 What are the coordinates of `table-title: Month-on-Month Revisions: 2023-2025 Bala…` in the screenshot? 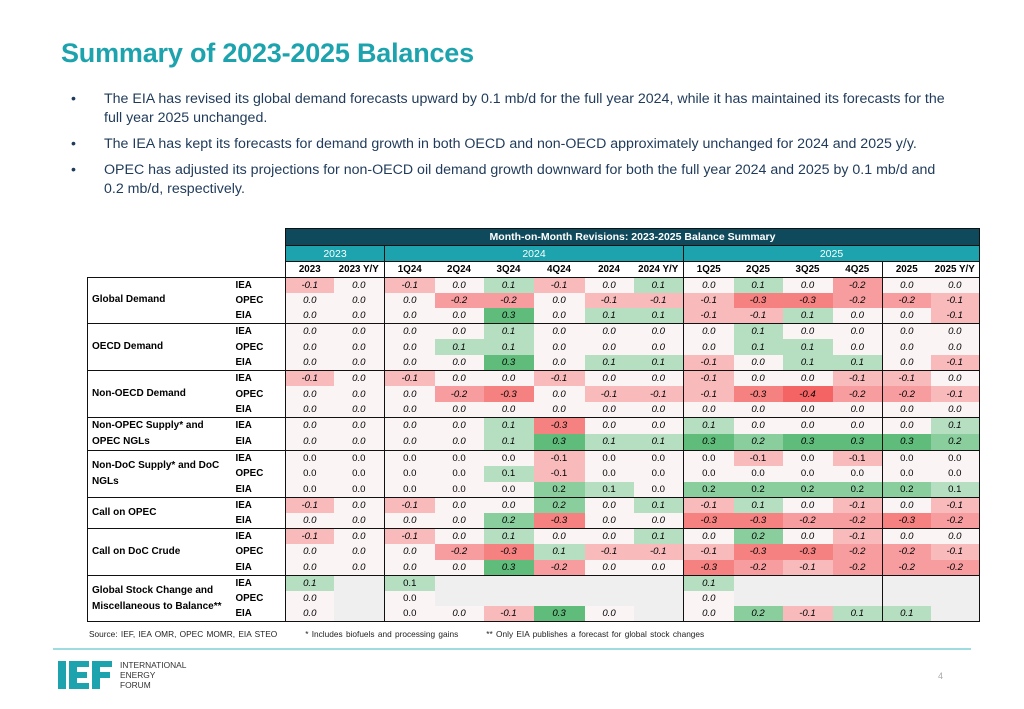 It's located at (632, 237).